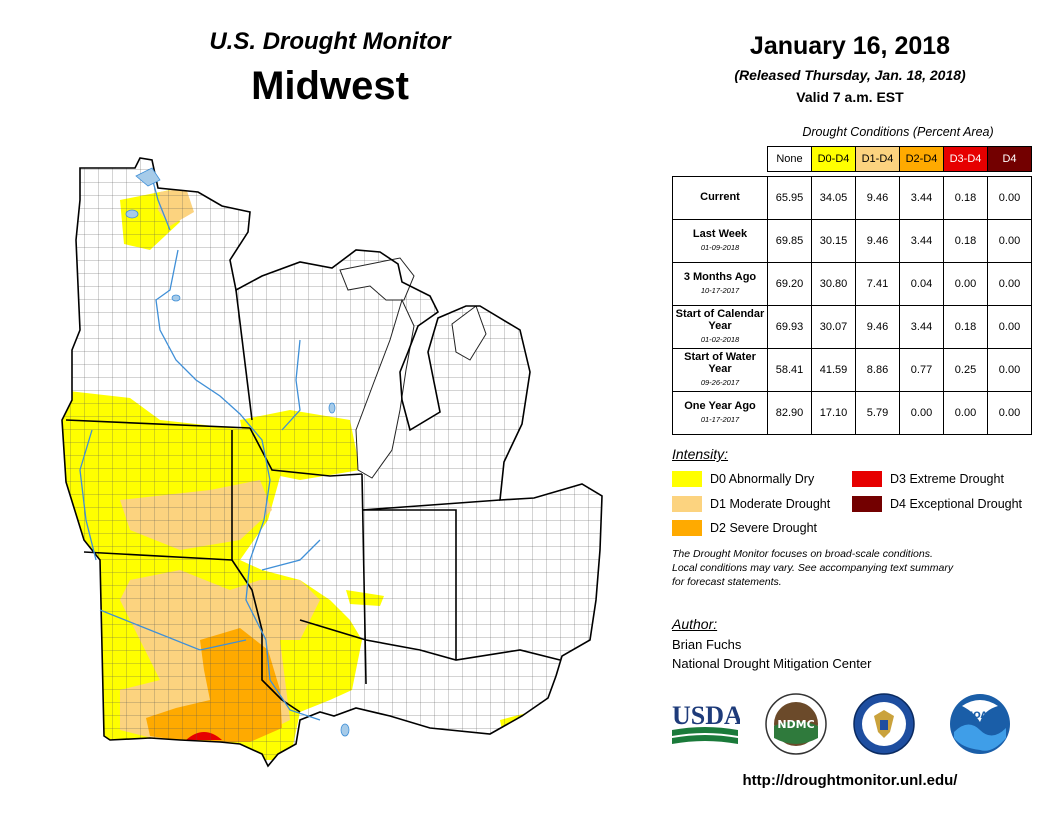  What do you see at coordinates (833, 370) in the screenshot?
I see `table-cell: 41.59` at bounding box center [833, 370].